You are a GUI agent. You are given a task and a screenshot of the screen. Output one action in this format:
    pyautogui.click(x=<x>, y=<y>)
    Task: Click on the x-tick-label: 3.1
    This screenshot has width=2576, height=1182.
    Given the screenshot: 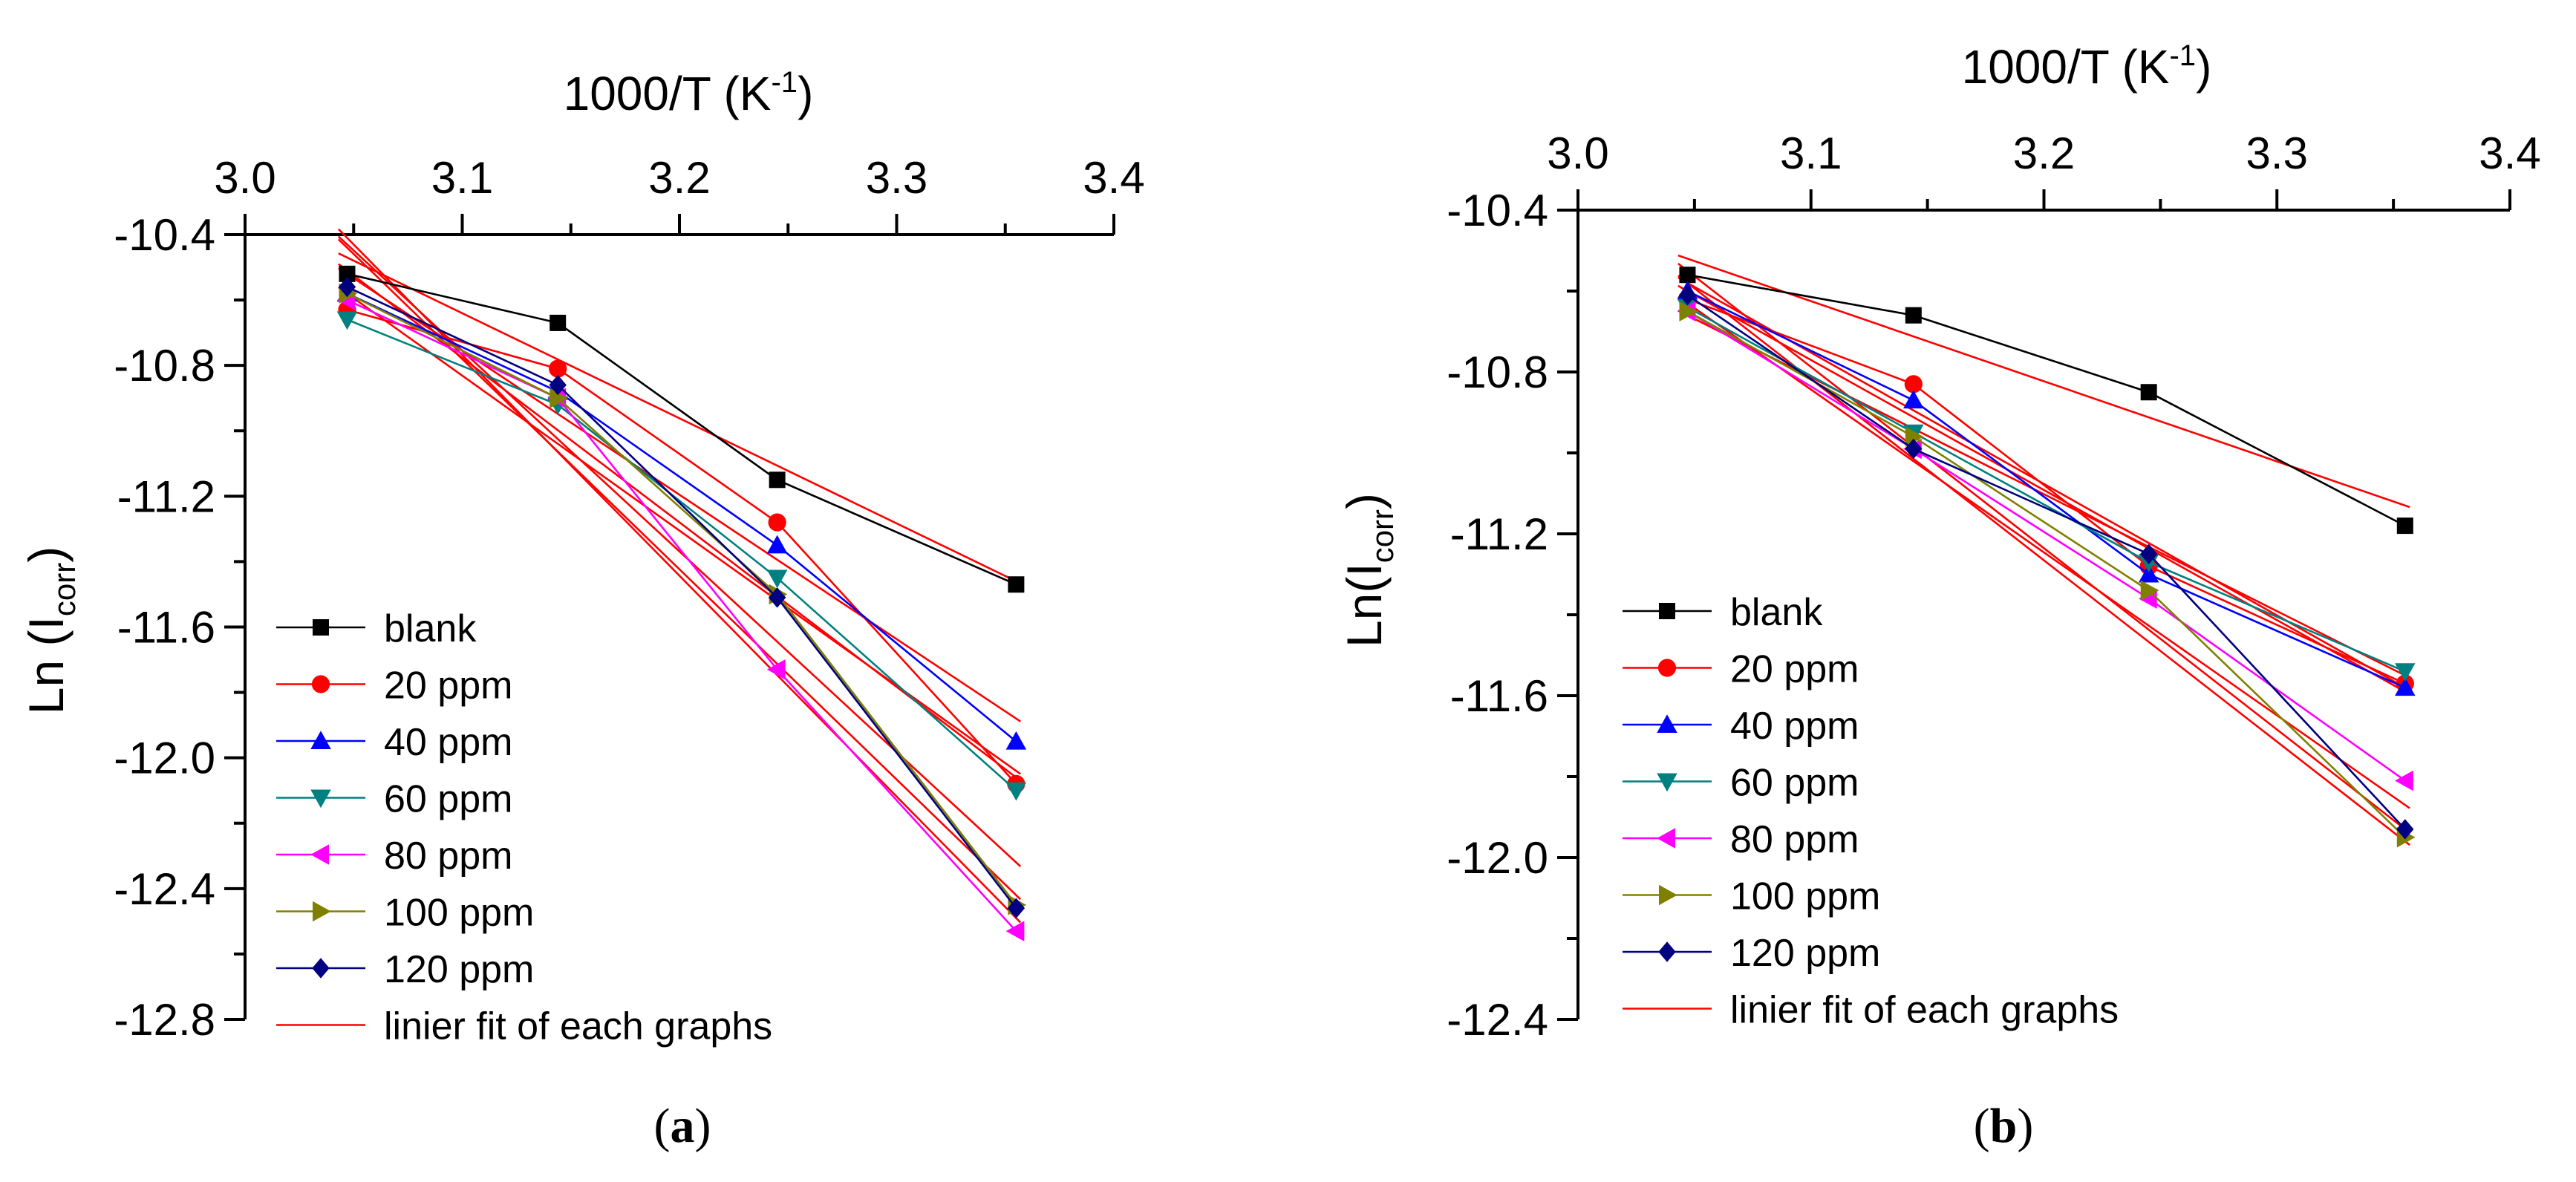 What is the action you would take?
    pyautogui.click(x=462, y=178)
    